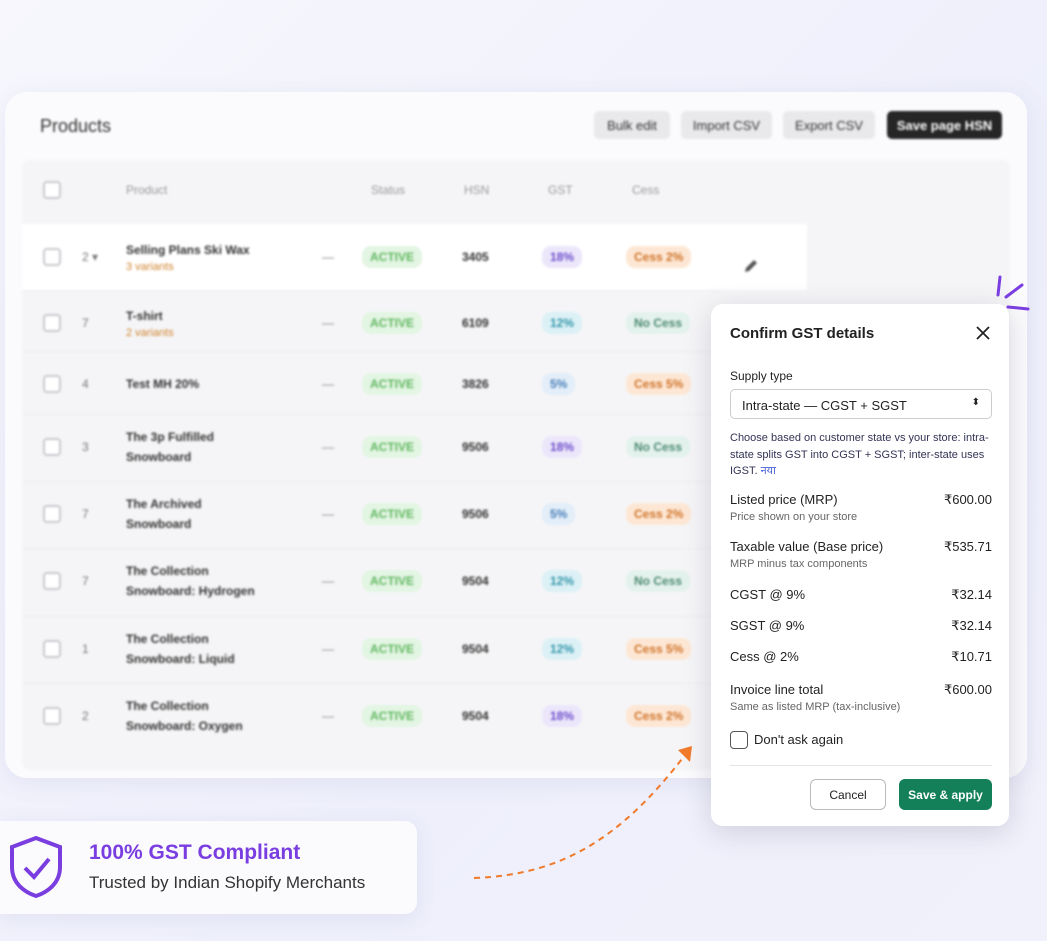 The height and width of the screenshot is (941, 1047). Describe the element at coordinates (848, 794) in the screenshot. I see `cancel-button: Cancel` at that location.